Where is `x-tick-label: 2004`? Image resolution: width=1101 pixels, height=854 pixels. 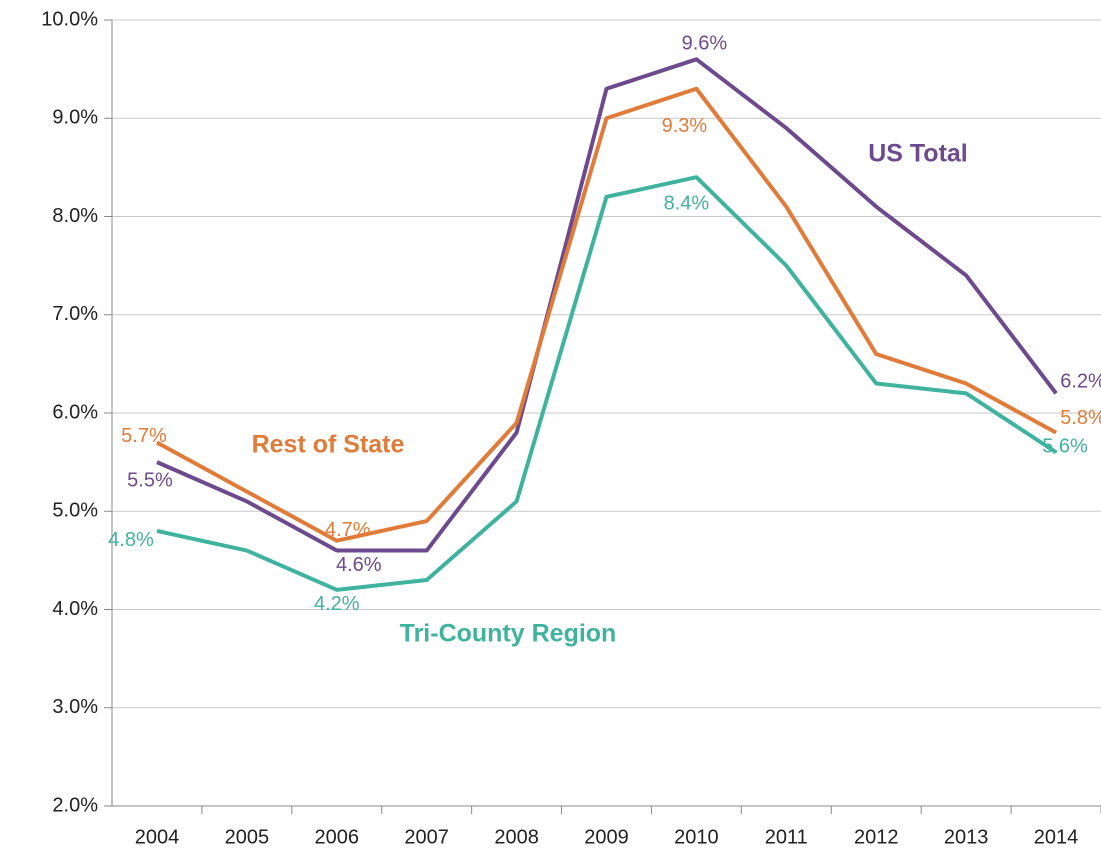 x-tick-label: 2004 is located at coordinates (157, 837).